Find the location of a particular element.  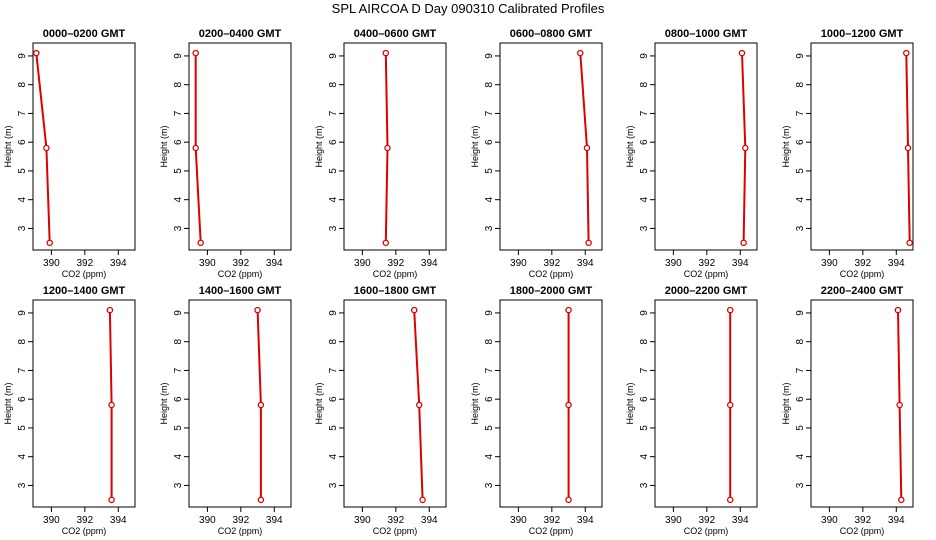

panel-title: 0800–1000 GMT is located at coordinates (706, 34).